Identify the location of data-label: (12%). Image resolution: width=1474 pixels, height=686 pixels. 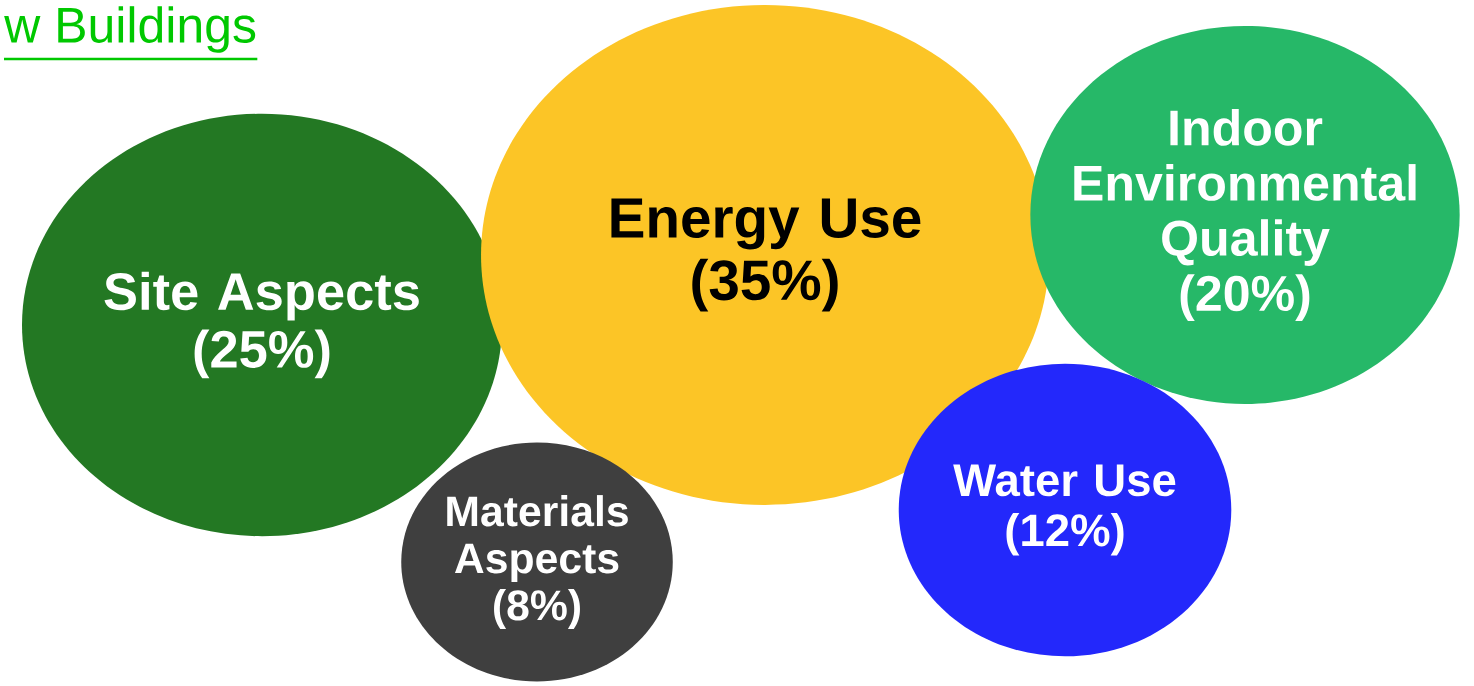
(1065, 534).